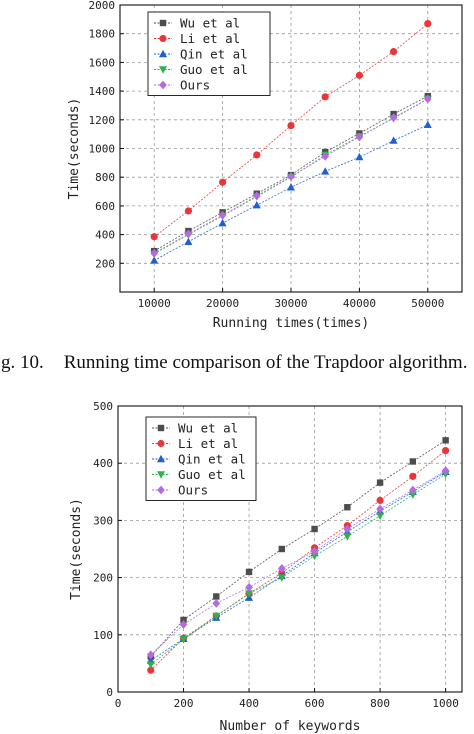 The image size is (474, 734). Describe the element at coordinates (212, 459) in the screenshot. I see `legend-label: Qin et al` at that location.